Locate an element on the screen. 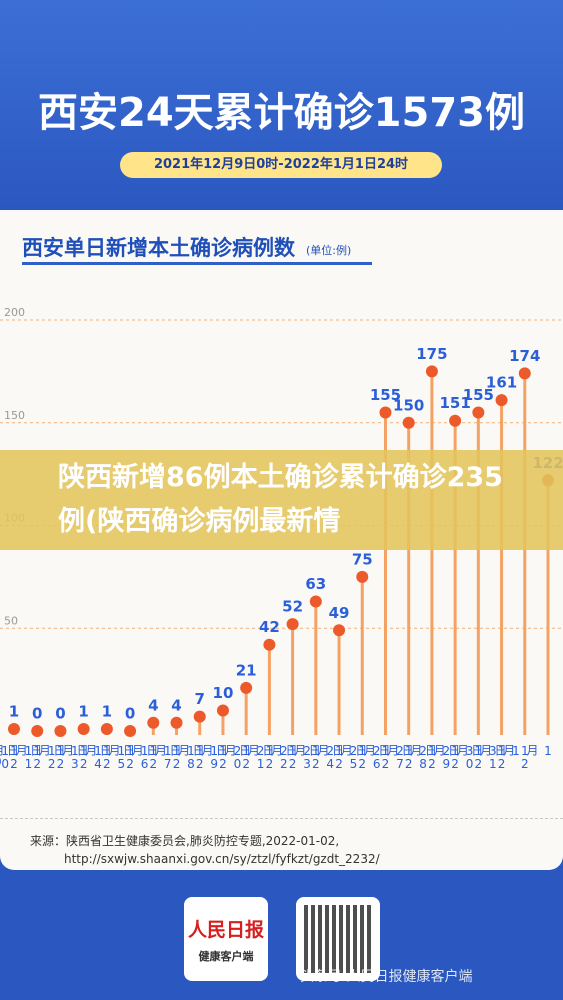 Image resolution: width=563 pixels, height=1000 pixels. value-label: 63 is located at coordinates (315, 584).